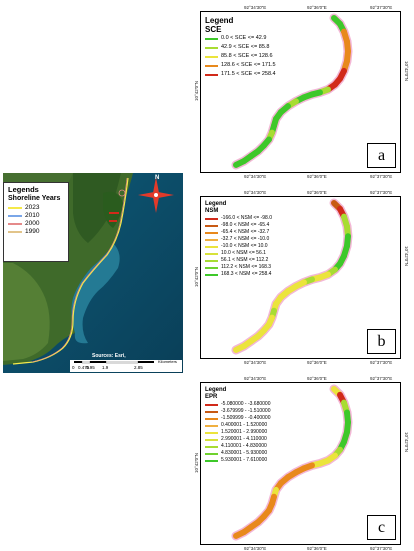 This screenshot has width=414, height=551. What do you see at coordinates (240, 56) in the screenshot?
I see `legend-class-item: 85.8 < SCE <= 128.6` at bounding box center [240, 56].